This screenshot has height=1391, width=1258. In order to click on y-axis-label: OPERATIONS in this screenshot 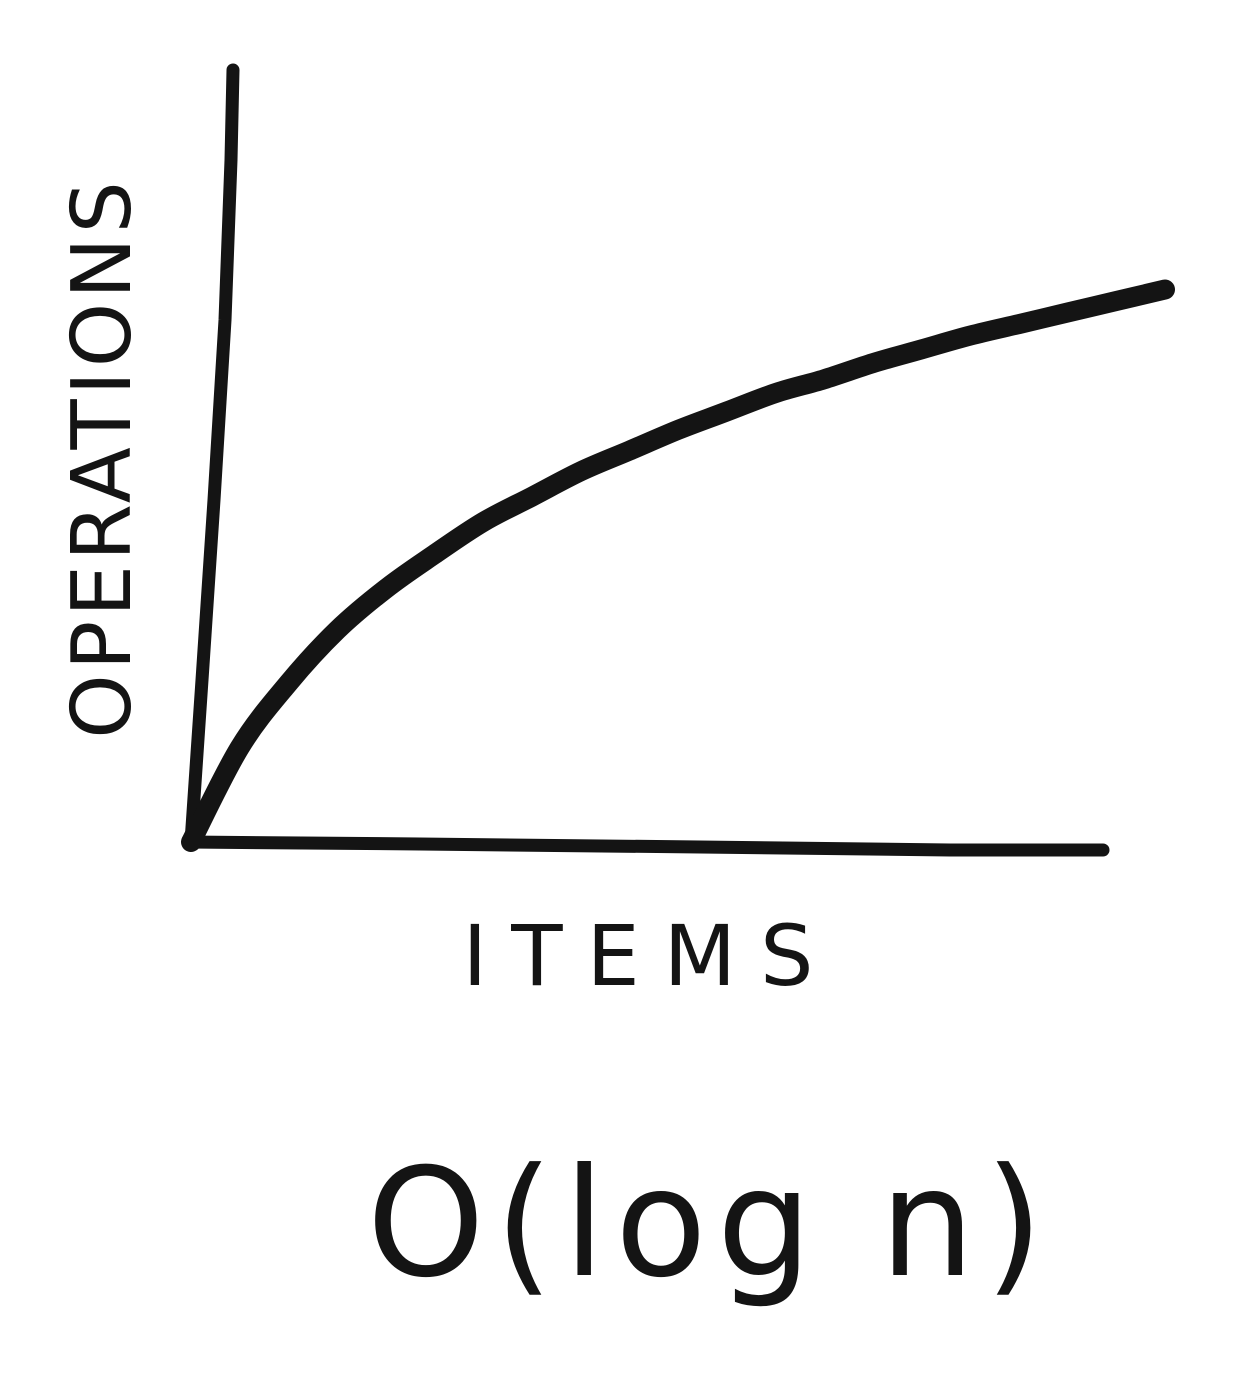, I will do `click(102, 457)`.